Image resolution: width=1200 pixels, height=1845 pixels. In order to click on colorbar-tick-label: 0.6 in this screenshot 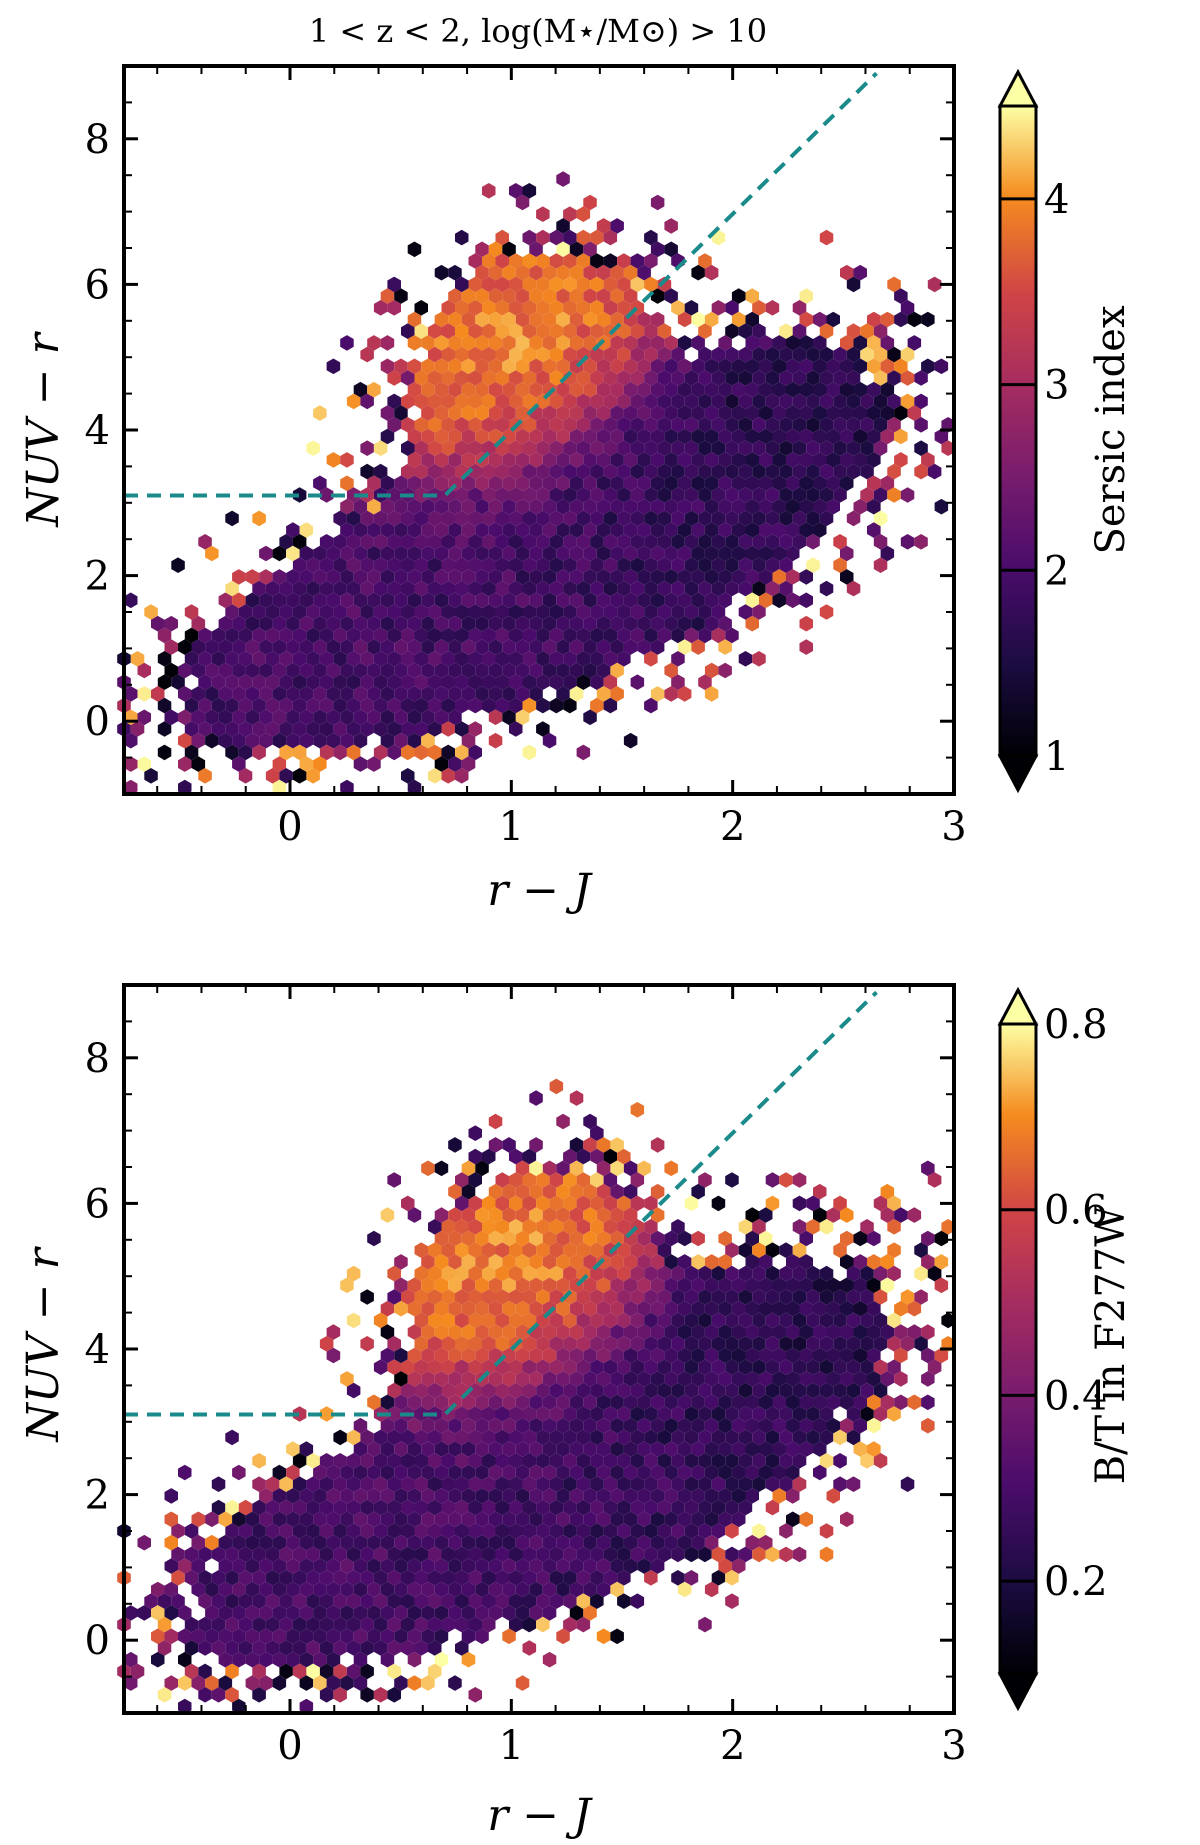, I will do `click(1076, 1211)`.